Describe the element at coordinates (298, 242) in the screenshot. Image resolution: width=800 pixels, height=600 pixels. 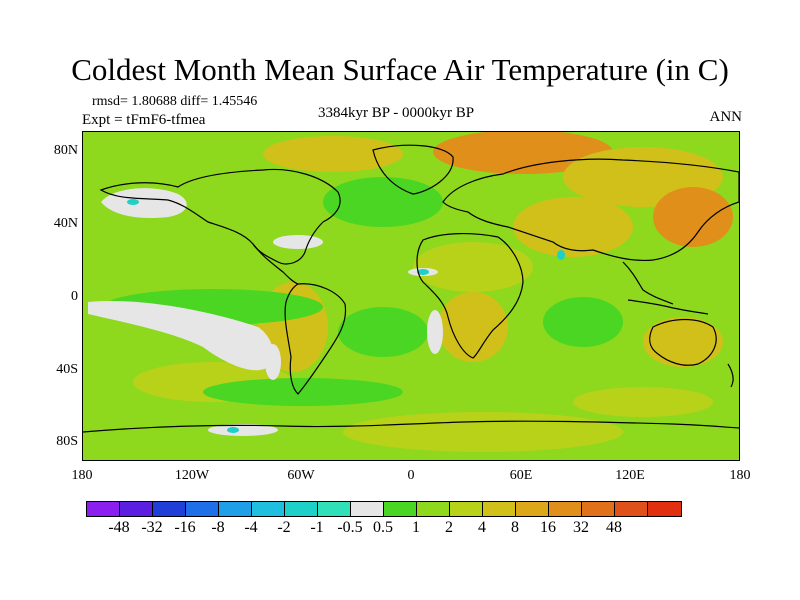
I see `mexico-near-zero-patch` at that location.